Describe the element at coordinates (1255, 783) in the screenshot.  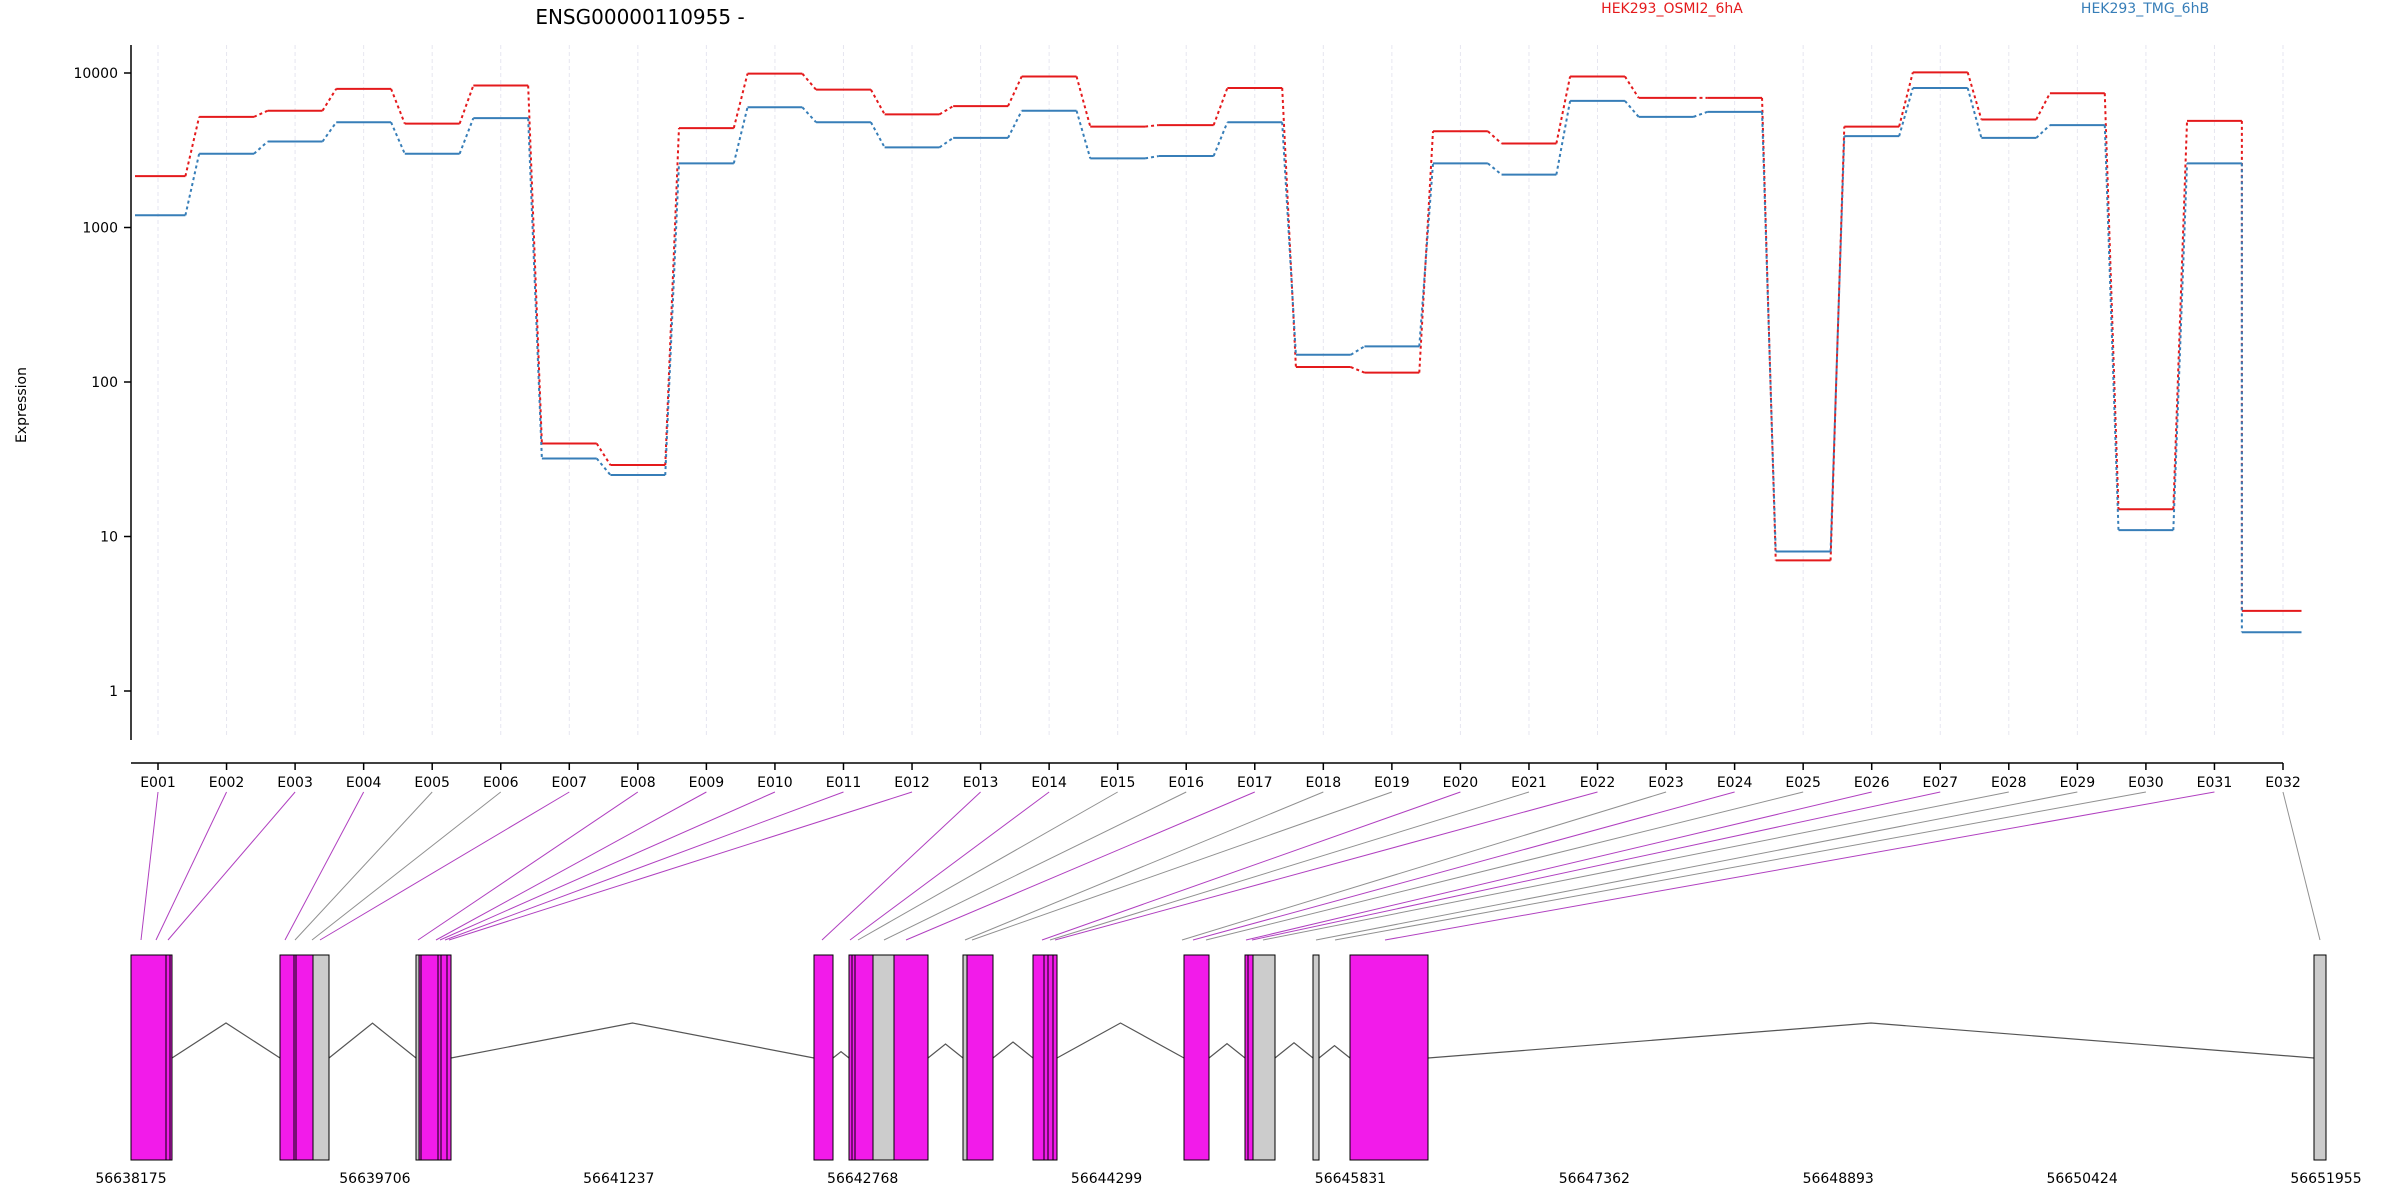
I see `x-tick-label: E017` at that location.